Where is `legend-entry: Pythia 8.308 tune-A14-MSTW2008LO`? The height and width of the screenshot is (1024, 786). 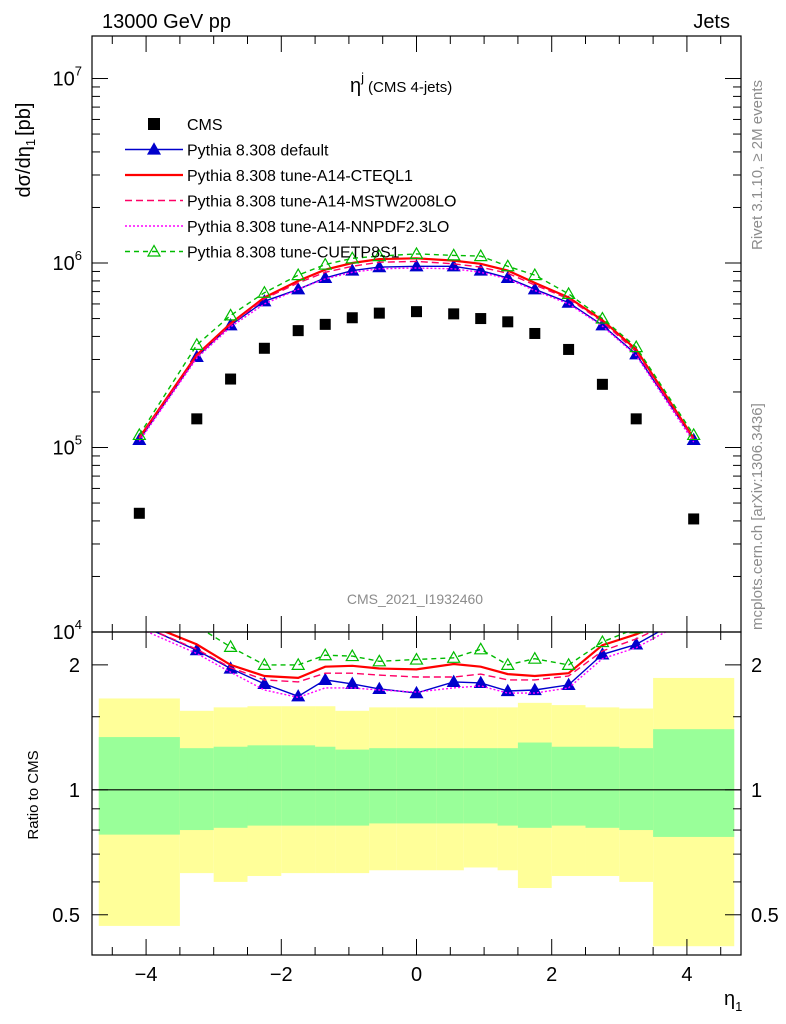 legend-entry: Pythia 8.308 tune-A14-MSTW2008LO is located at coordinates (290, 202).